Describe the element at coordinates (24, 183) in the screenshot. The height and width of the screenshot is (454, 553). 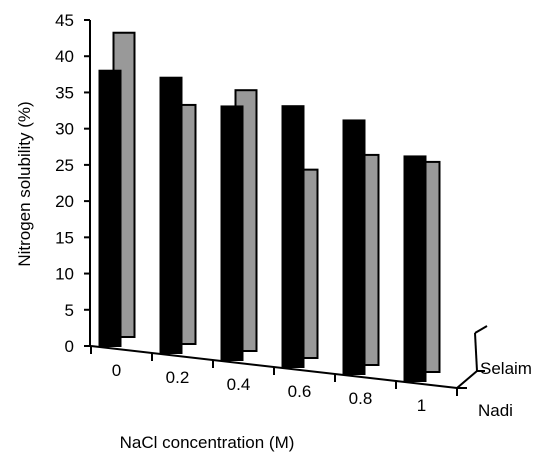
I see `y-axis-title: Nitrogen solubility (%)` at that location.